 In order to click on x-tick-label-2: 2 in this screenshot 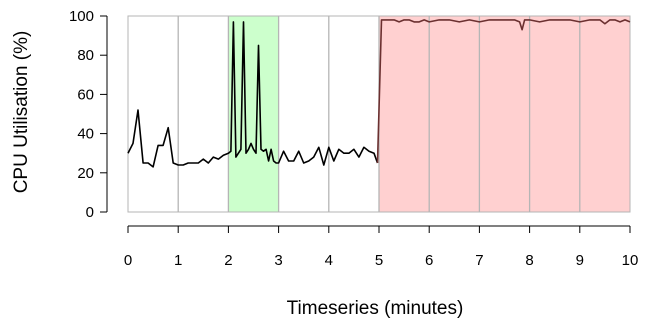, I will do `click(228, 260)`.